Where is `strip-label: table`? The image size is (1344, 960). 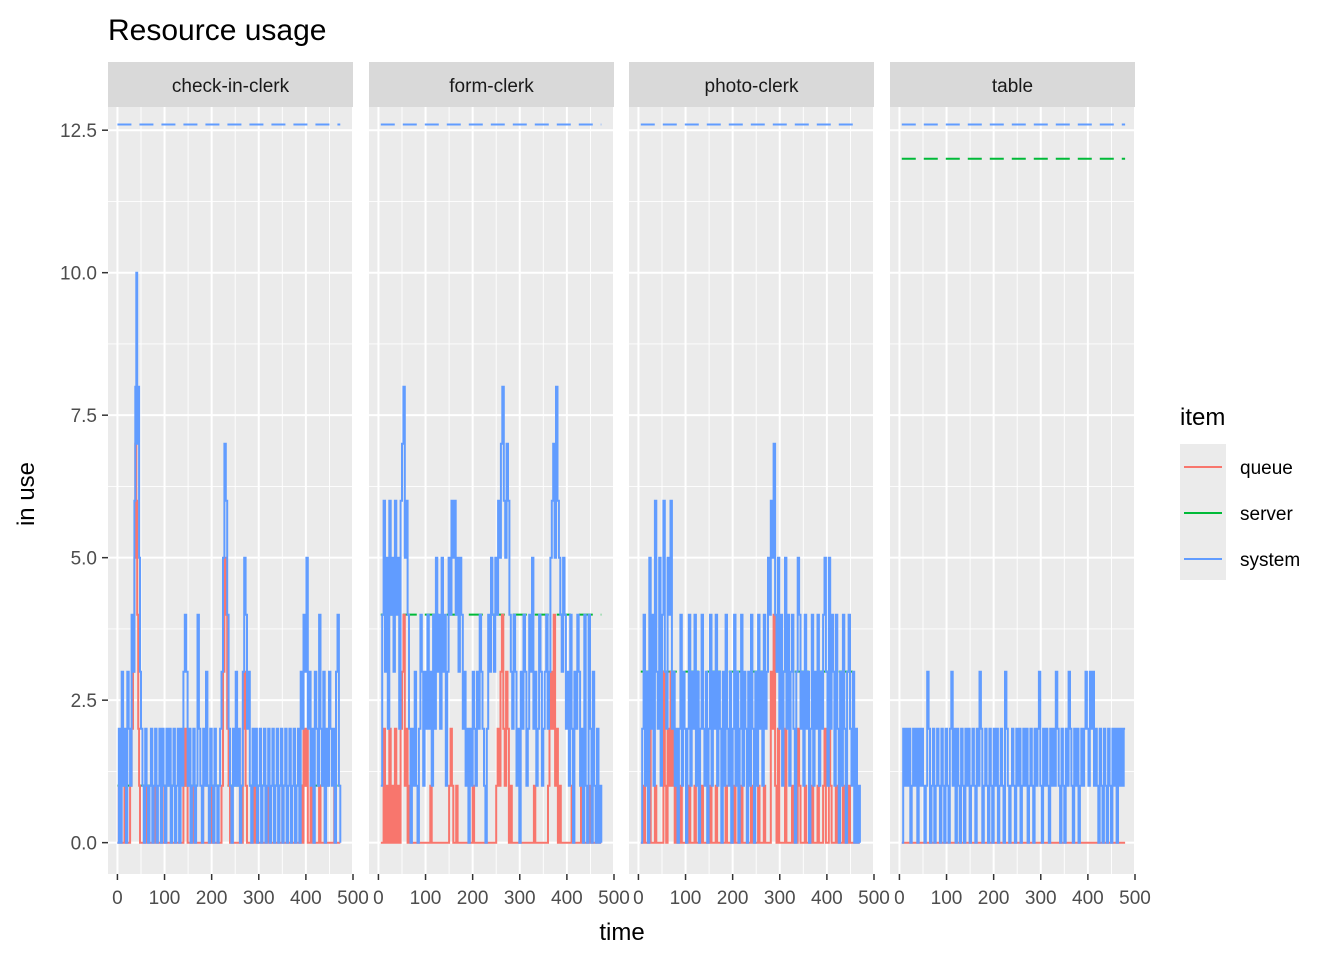 strip-label: table is located at coordinates (1012, 86).